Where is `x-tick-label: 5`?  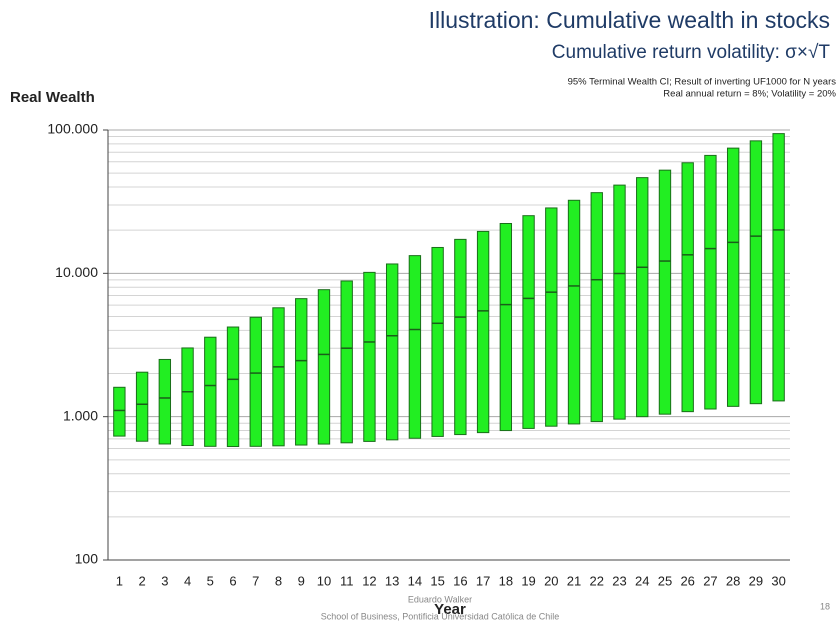 x-tick-label: 5 is located at coordinates (210, 580).